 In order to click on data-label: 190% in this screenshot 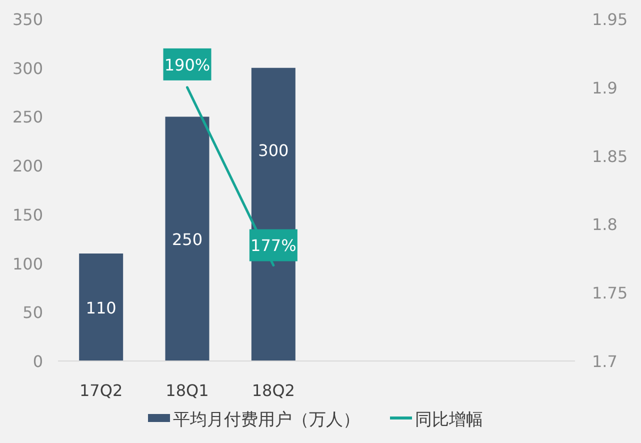, I will do `click(187, 64)`.